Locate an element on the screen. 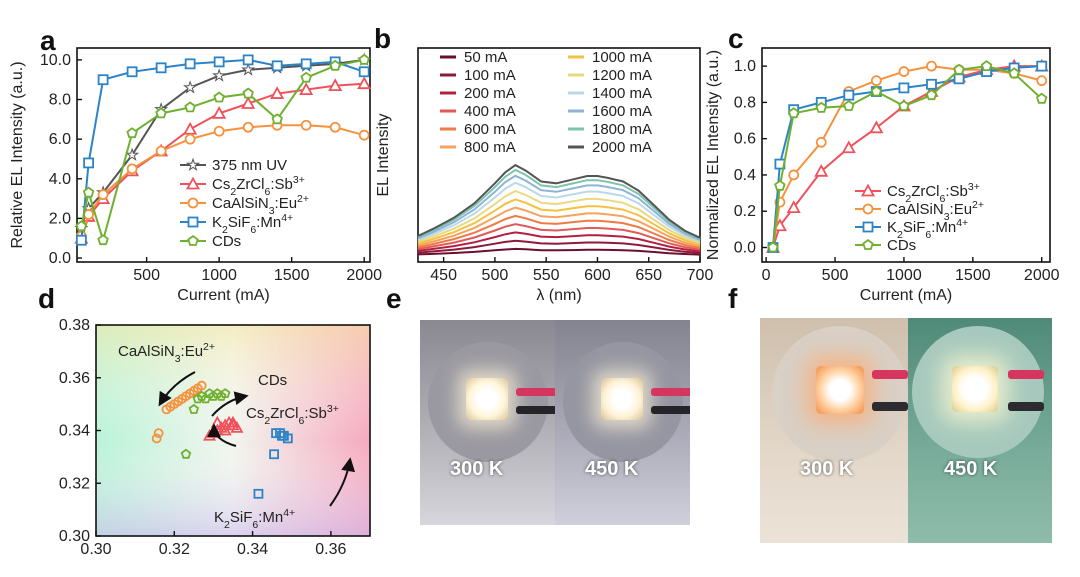 The width and height of the screenshot is (1080, 577). x-tick-label: 0.36 is located at coordinates (330, 549).